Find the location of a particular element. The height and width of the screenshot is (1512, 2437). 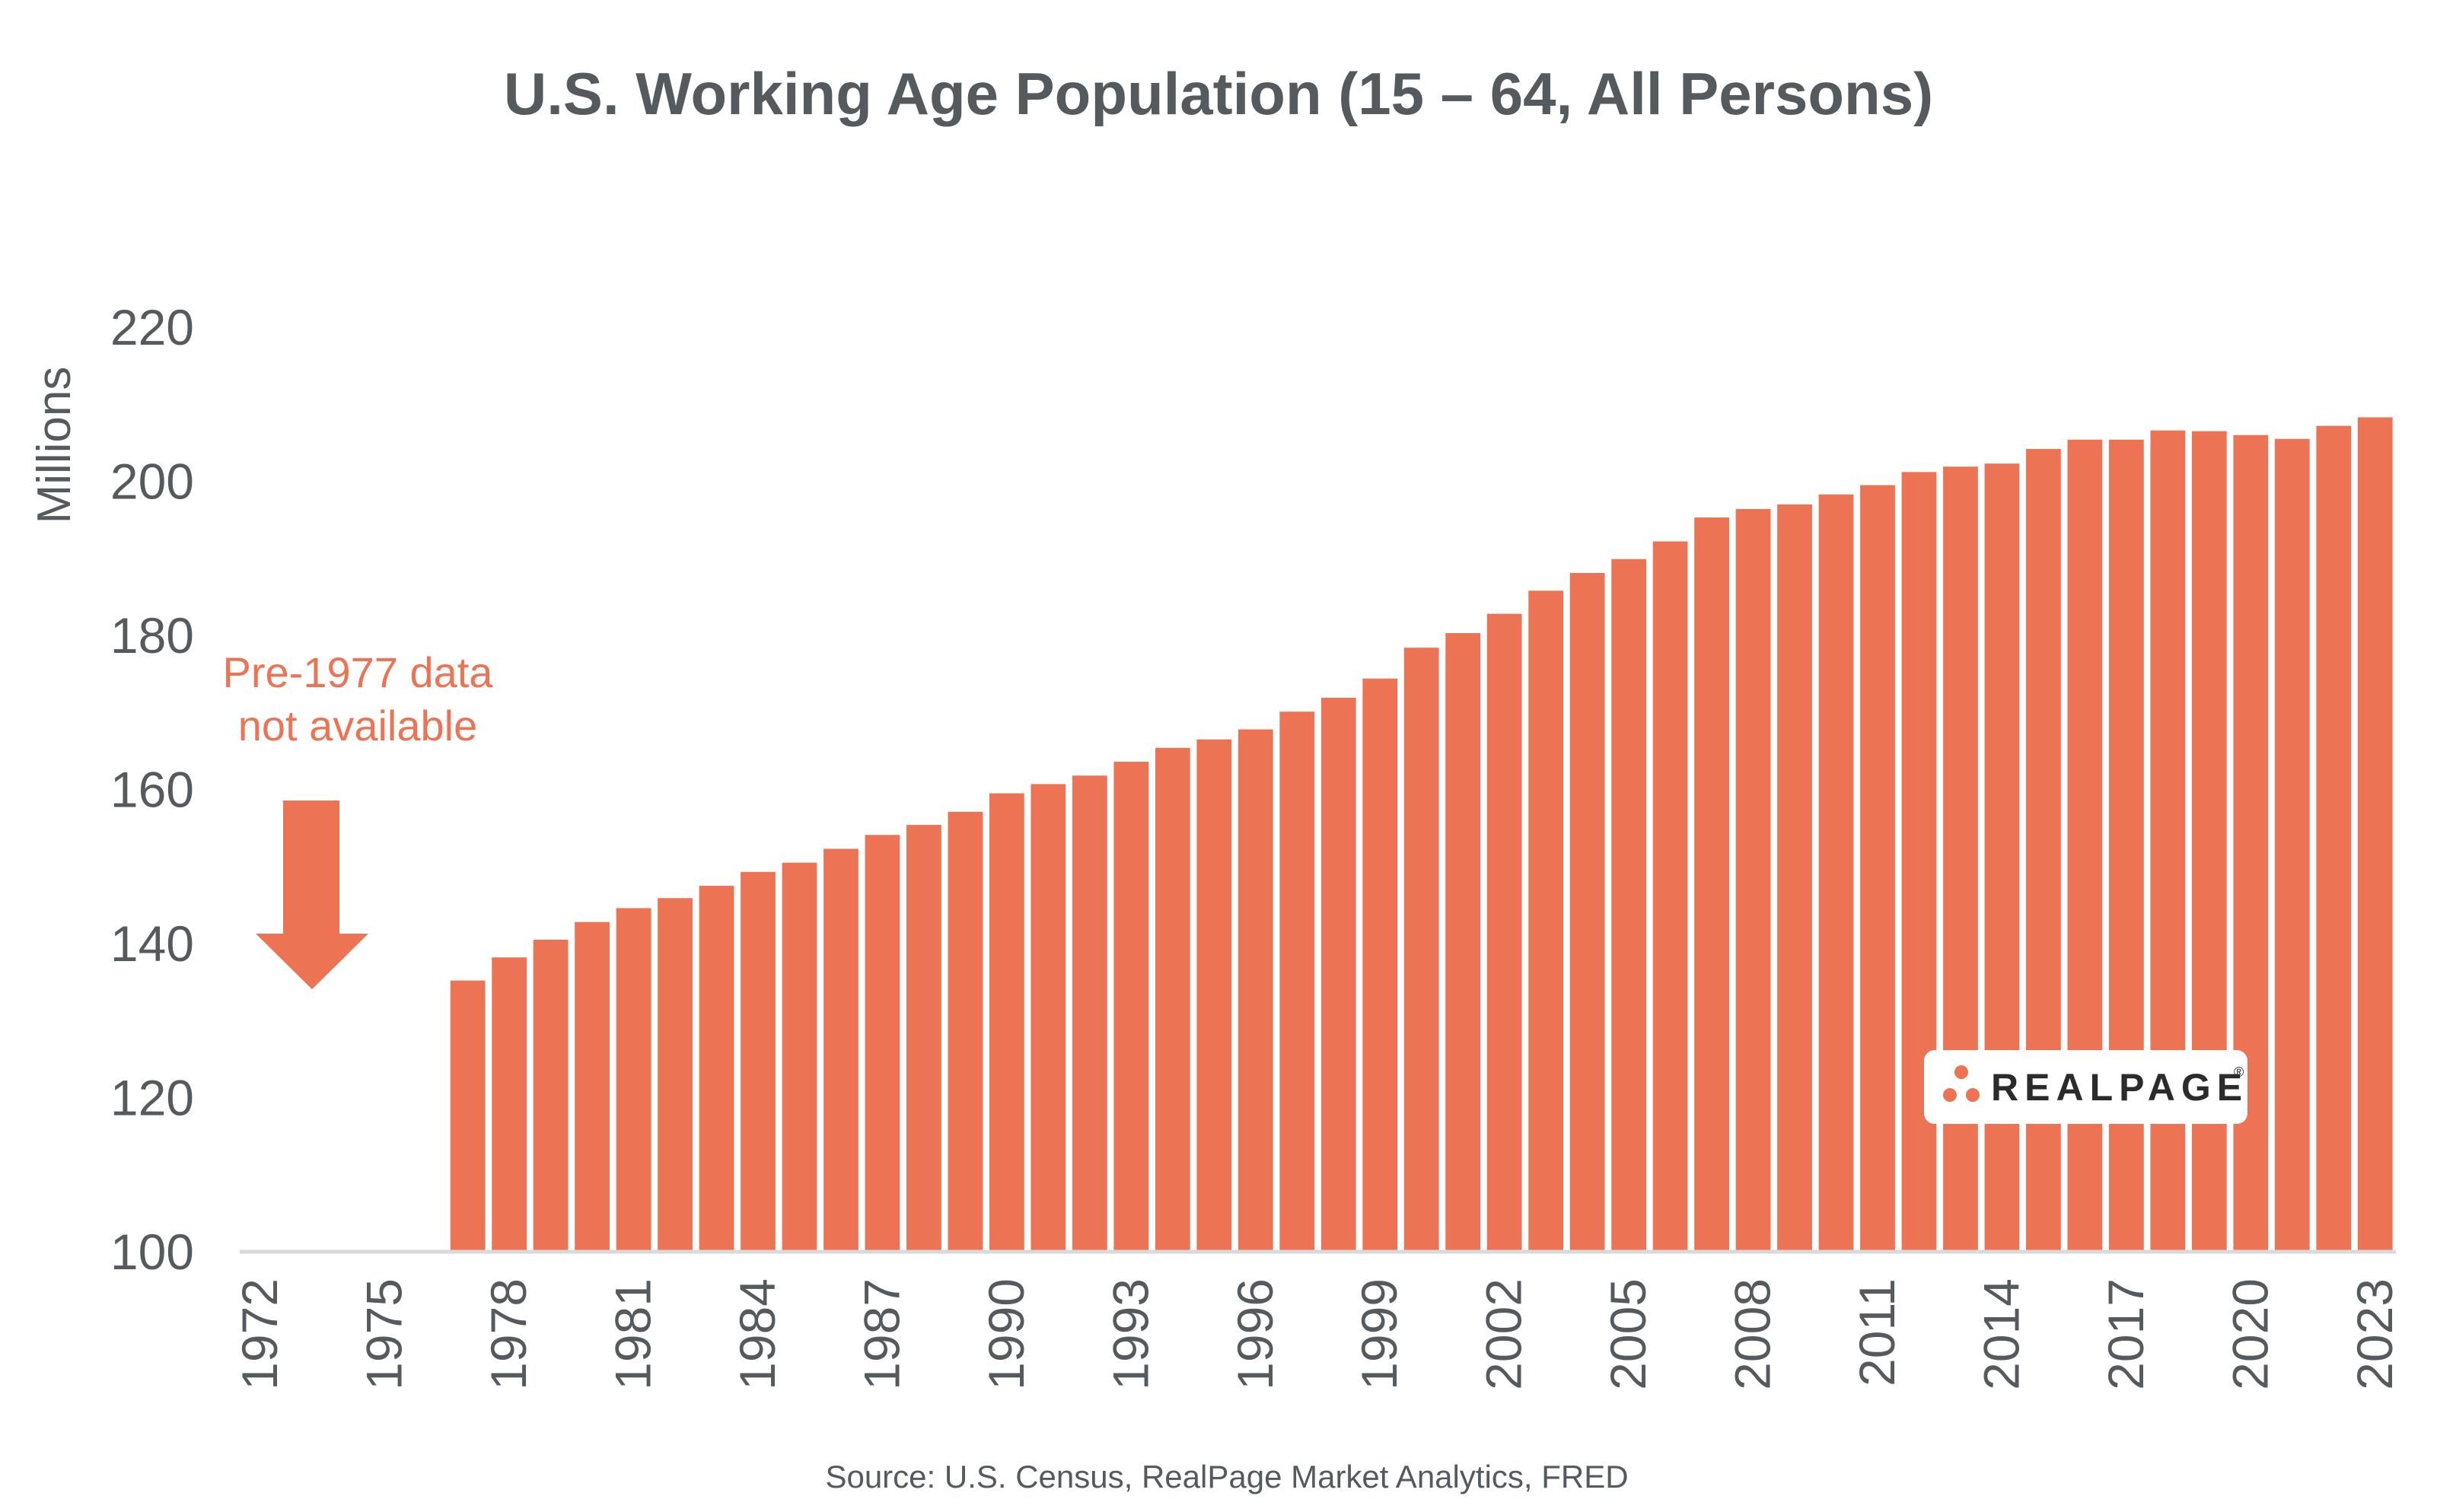

x-tick-label: 1993 is located at coordinates (1130, 1334).